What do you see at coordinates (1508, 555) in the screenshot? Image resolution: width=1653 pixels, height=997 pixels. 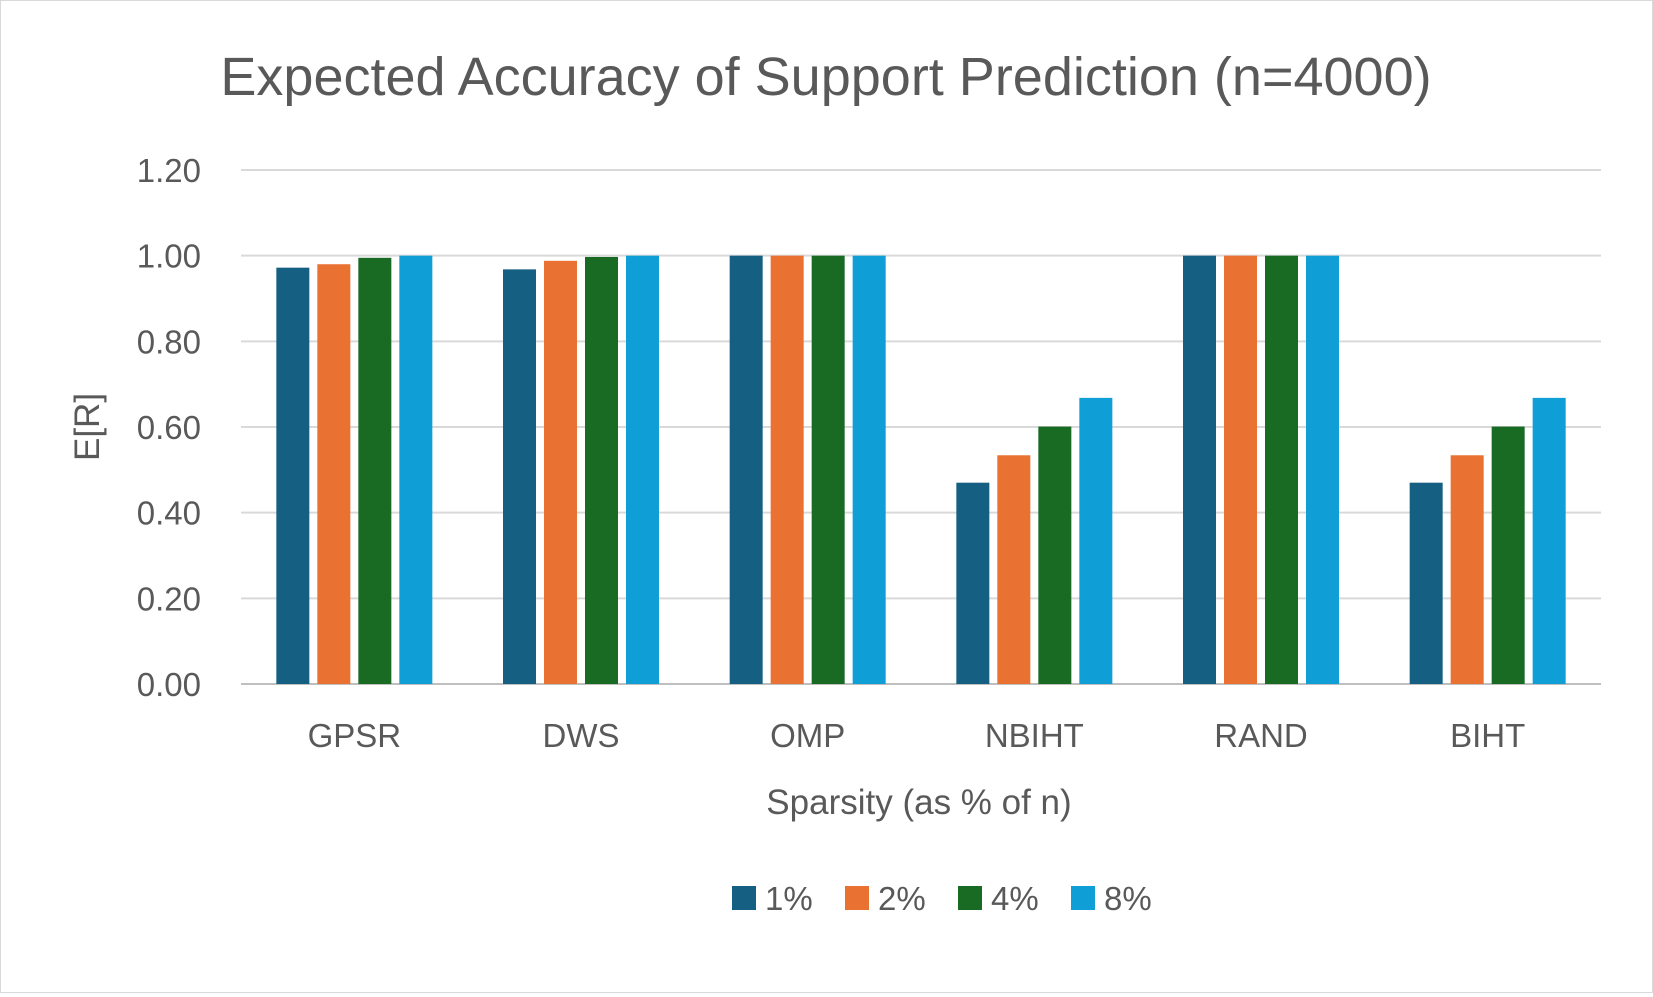 I see `bar-biht-4pct` at bounding box center [1508, 555].